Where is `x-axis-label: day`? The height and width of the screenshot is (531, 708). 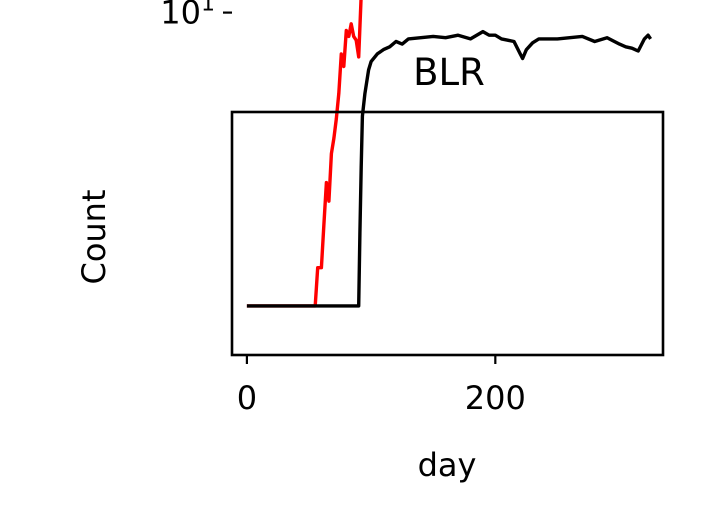
x-axis-label: day is located at coordinates (447, 465).